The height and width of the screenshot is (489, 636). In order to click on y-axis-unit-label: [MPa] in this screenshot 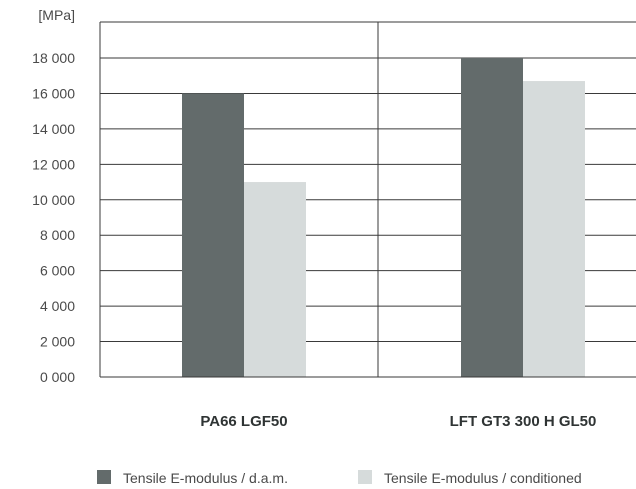, I will do `click(56, 15)`.